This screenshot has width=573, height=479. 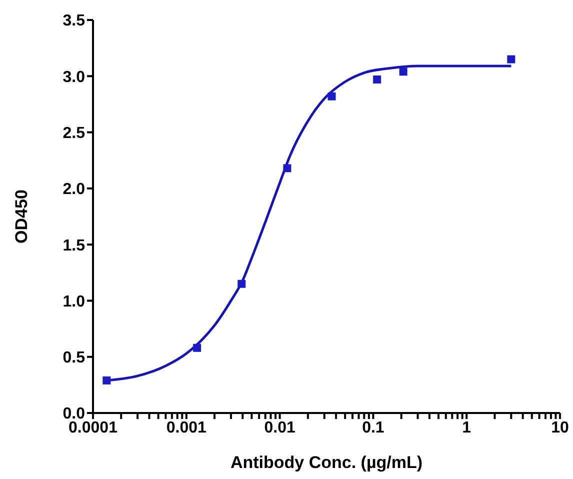 What do you see at coordinates (74, 301) in the screenshot?
I see `y-tick-label: 1.0` at bounding box center [74, 301].